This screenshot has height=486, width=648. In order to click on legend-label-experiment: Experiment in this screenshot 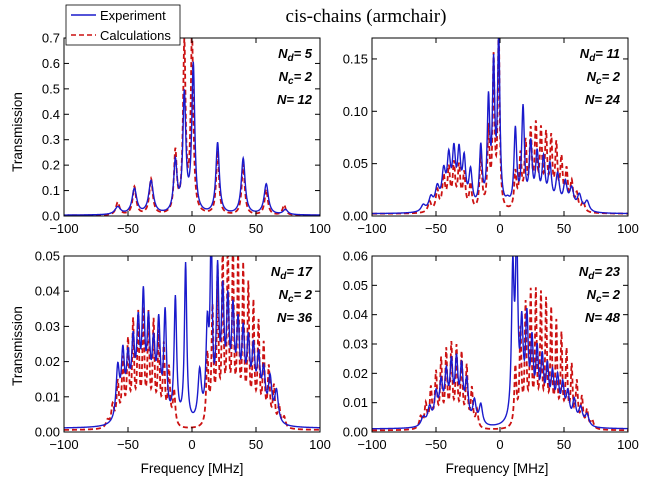, I will do `click(133, 15)`.